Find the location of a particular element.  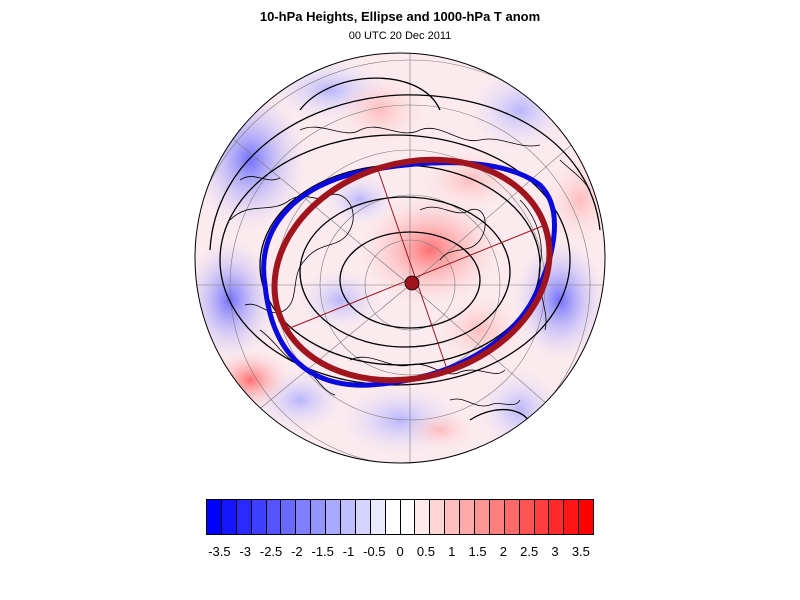

colorbar-tick-label: -3.5 is located at coordinates (219, 551).